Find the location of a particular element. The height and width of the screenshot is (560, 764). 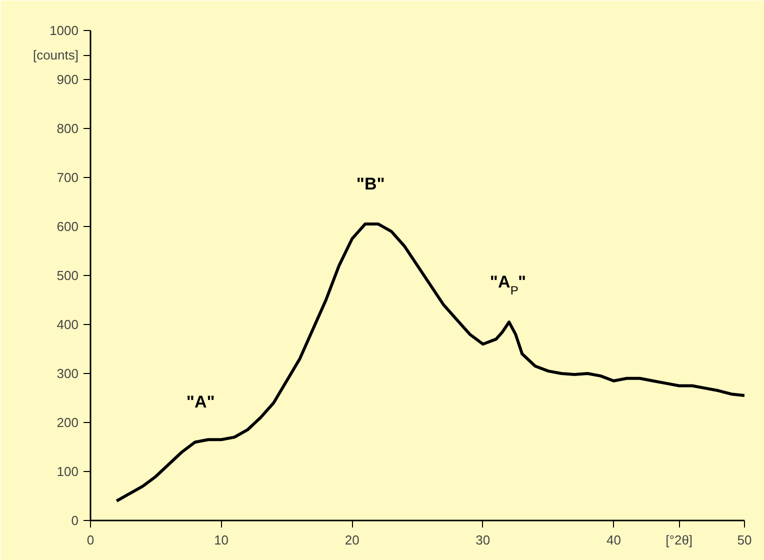

annotation: "A" is located at coordinates (200, 402).